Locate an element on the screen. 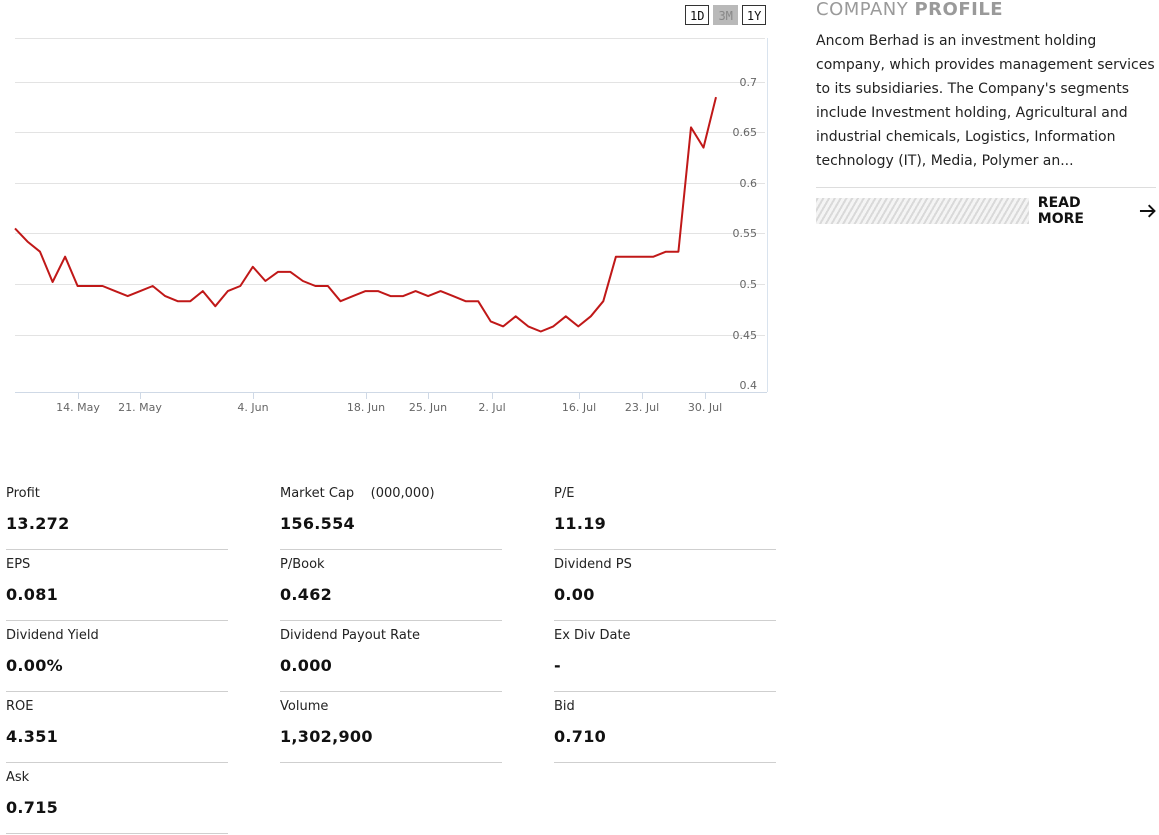  stat-value: 13.272 is located at coordinates (38, 523).